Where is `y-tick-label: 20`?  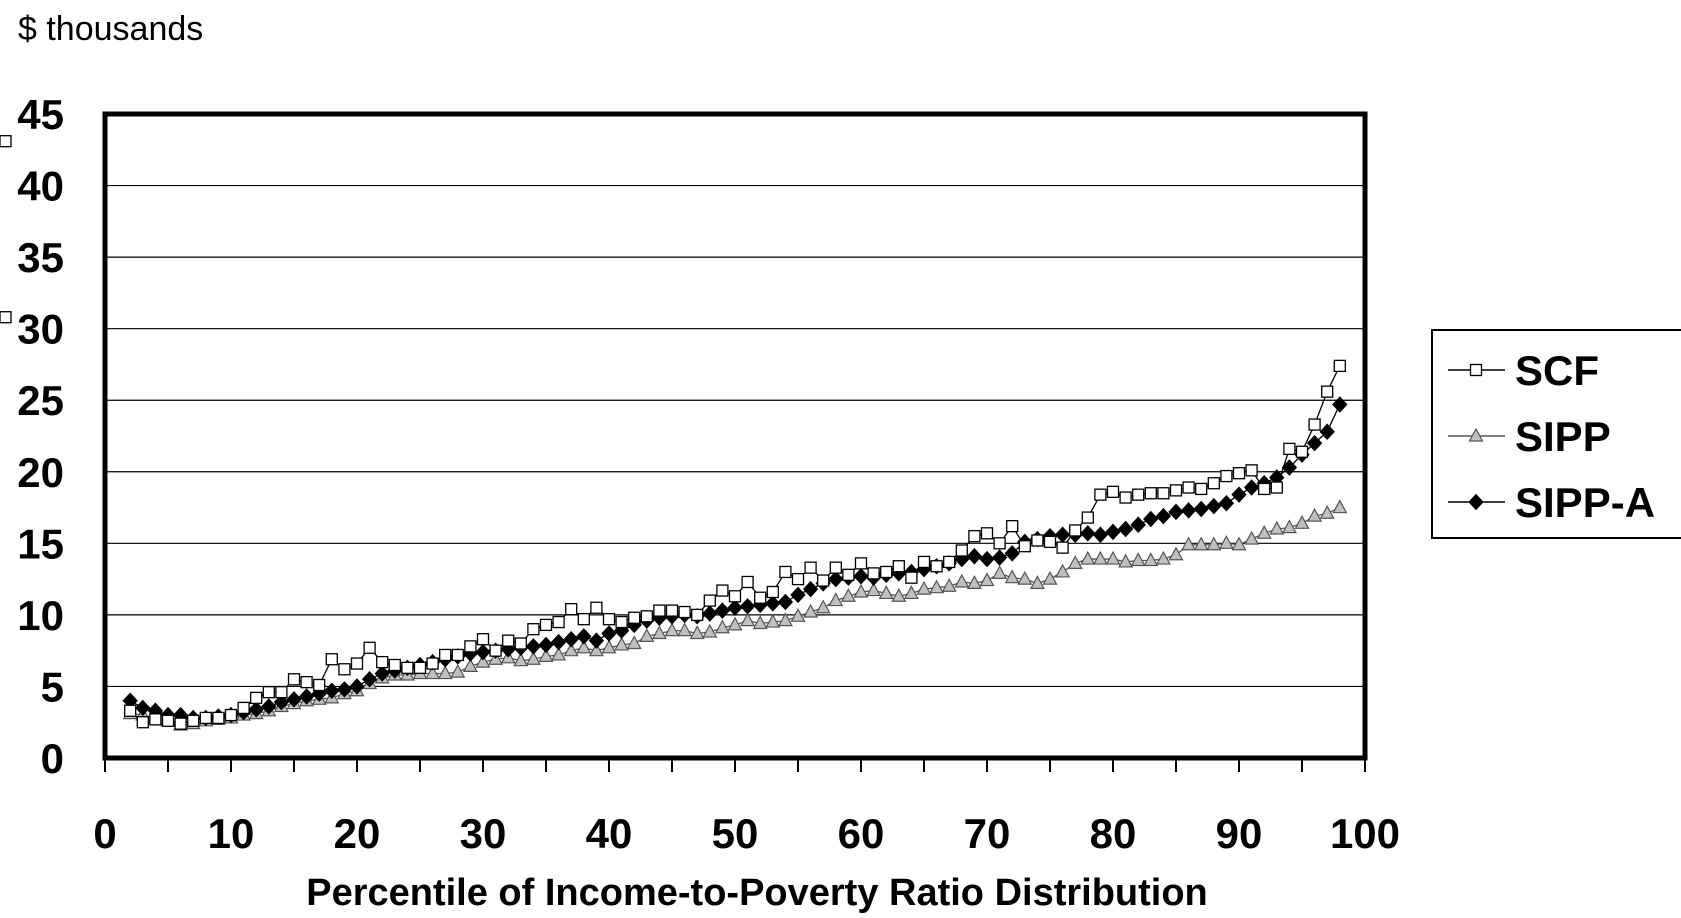 y-tick-label: 20 is located at coordinates (40, 472).